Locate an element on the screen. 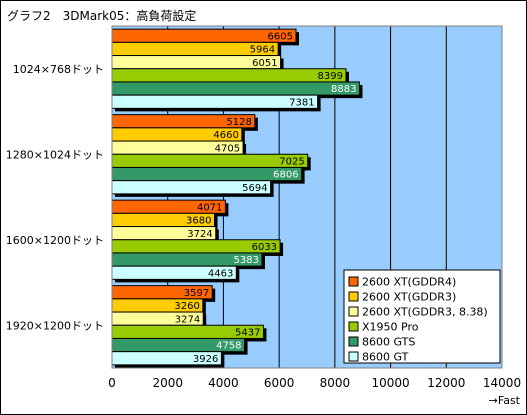 The height and width of the screenshot is (415, 527). bar-value-label: 4463 is located at coordinates (220, 273).